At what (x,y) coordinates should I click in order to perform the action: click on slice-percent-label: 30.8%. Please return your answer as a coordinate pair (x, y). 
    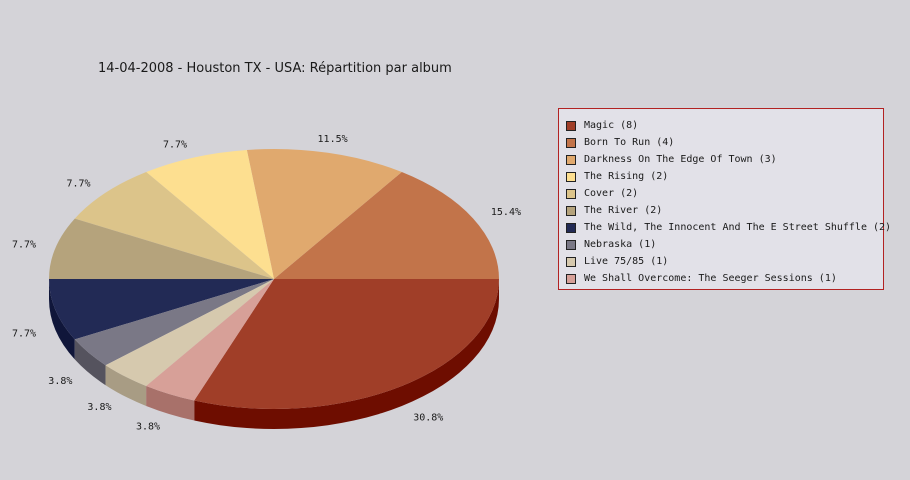
    Looking at the image, I should click on (428, 418).